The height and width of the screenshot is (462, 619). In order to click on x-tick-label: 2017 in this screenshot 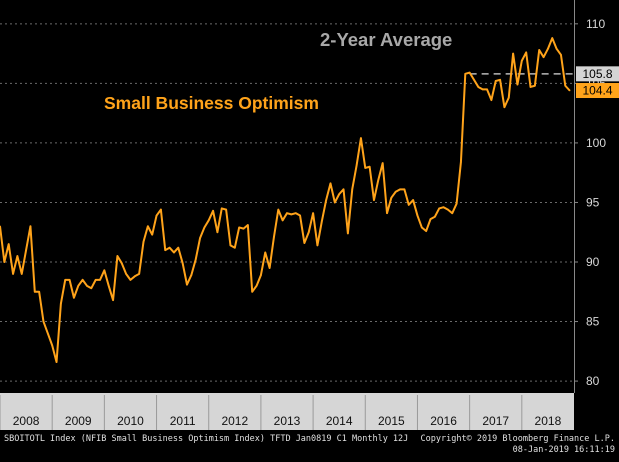, I will do `click(495, 421)`.